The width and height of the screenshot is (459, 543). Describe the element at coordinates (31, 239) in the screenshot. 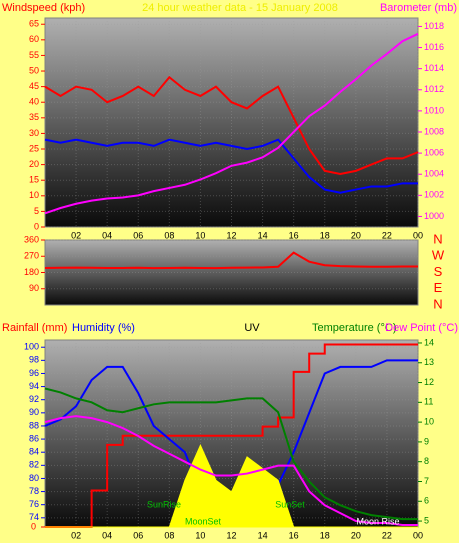

I see `y-tick-label: 360` at that location.